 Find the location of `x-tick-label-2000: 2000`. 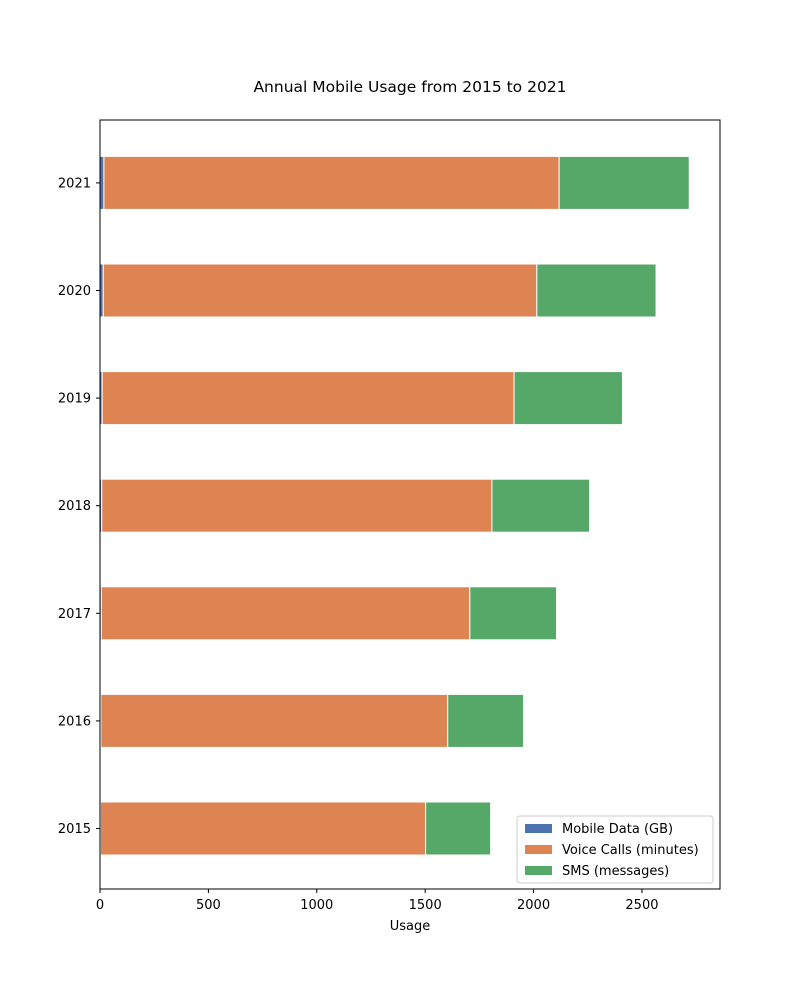

x-tick-label-2000: 2000 is located at coordinates (533, 905).